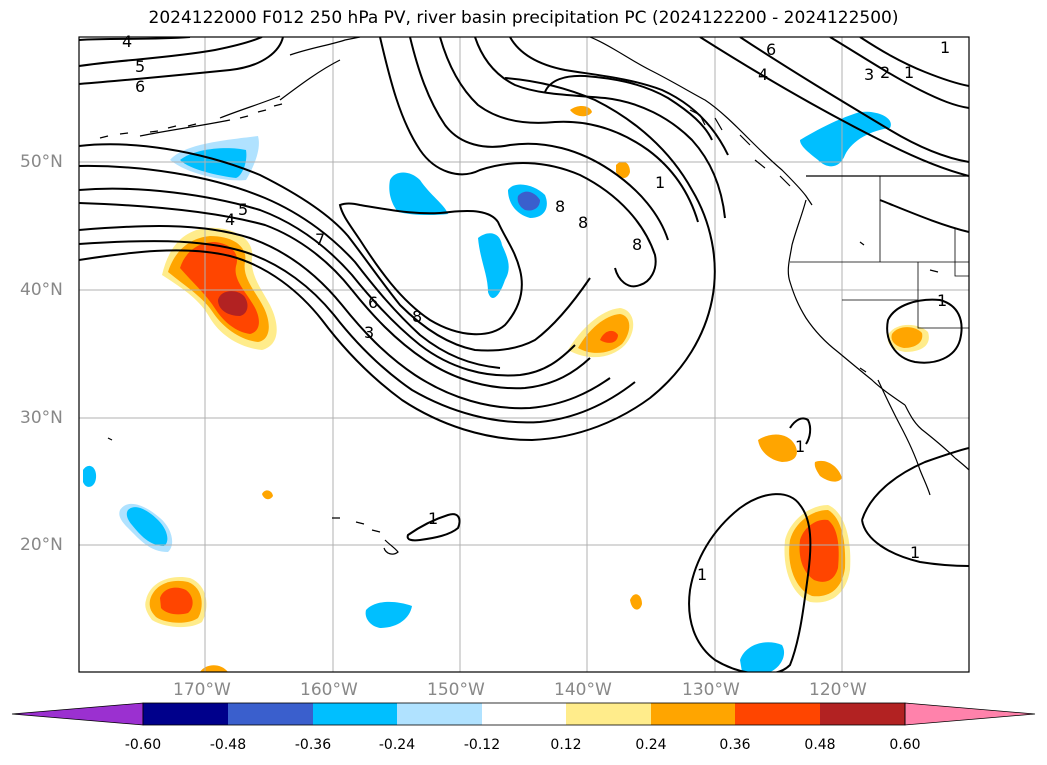 This screenshot has width=1047, height=765. Describe the element at coordinates (418, 194) in the screenshot. I see `neg-anomaly-gulf` at that location.